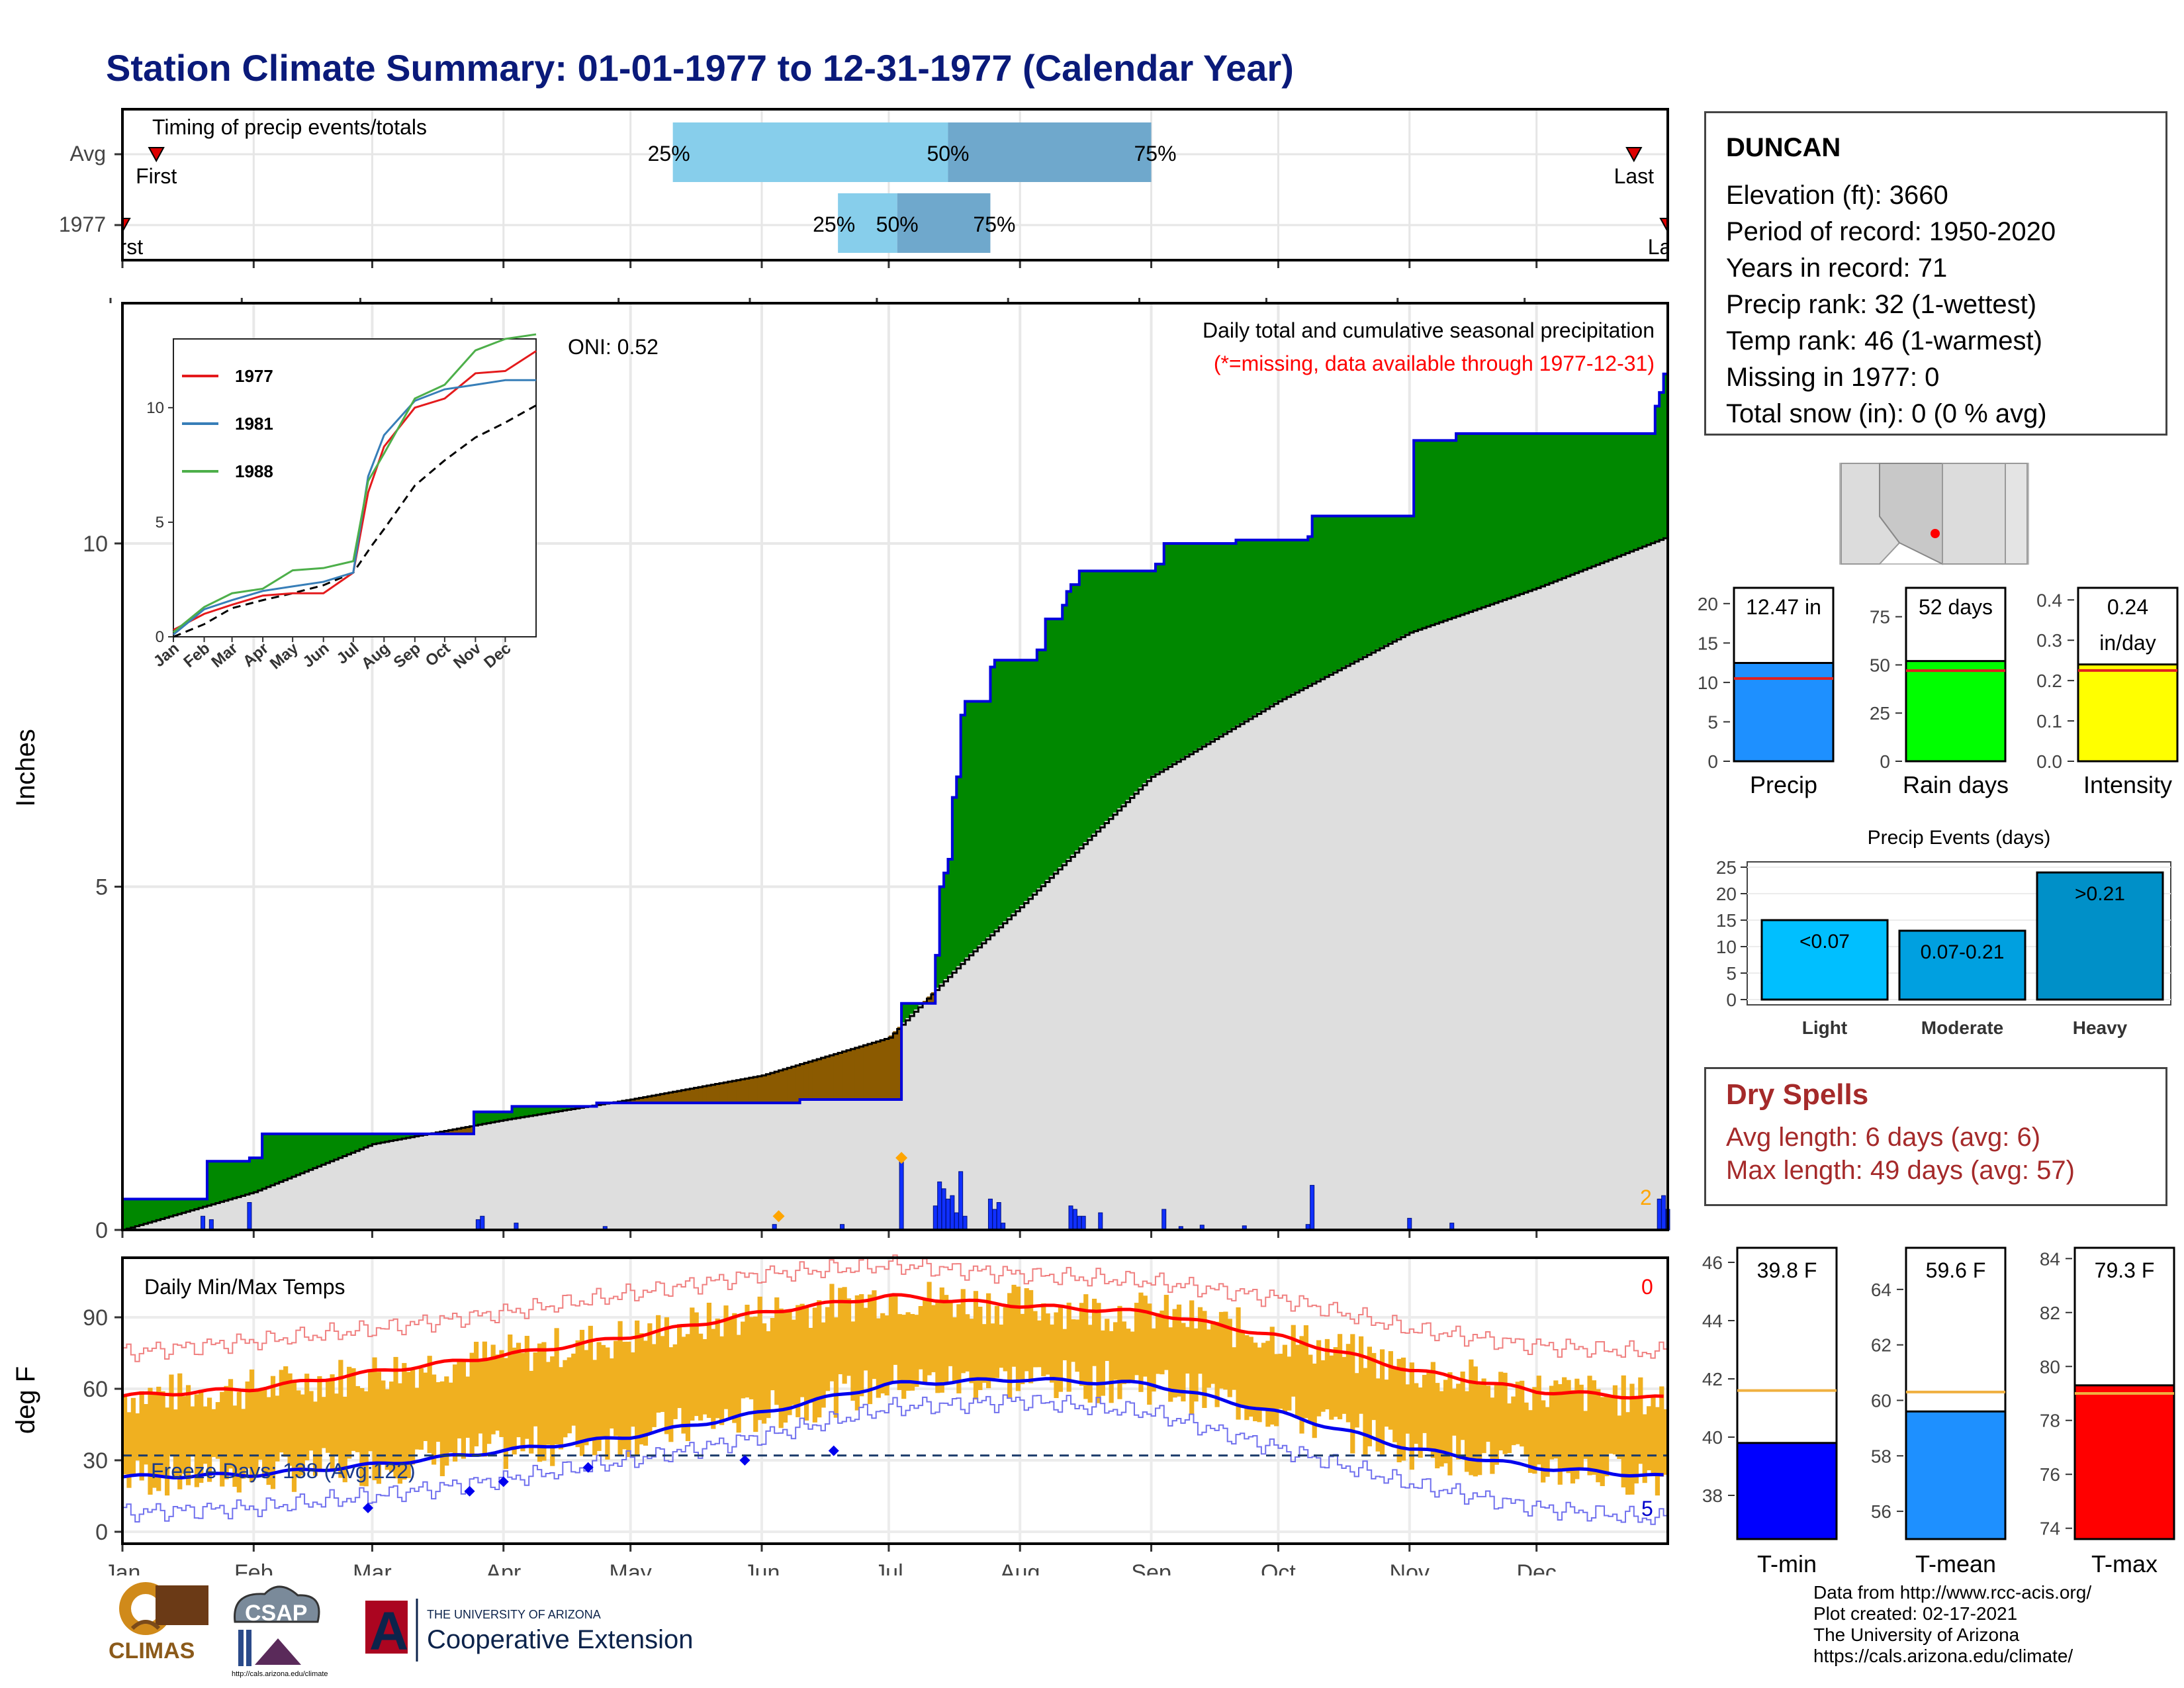 The width and height of the screenshot is (2184, 1688). What do you see at coordinates (1824, 1027) in the screenshot?
I see `events-category-label: Light` at bounding box center [1824, 1027].